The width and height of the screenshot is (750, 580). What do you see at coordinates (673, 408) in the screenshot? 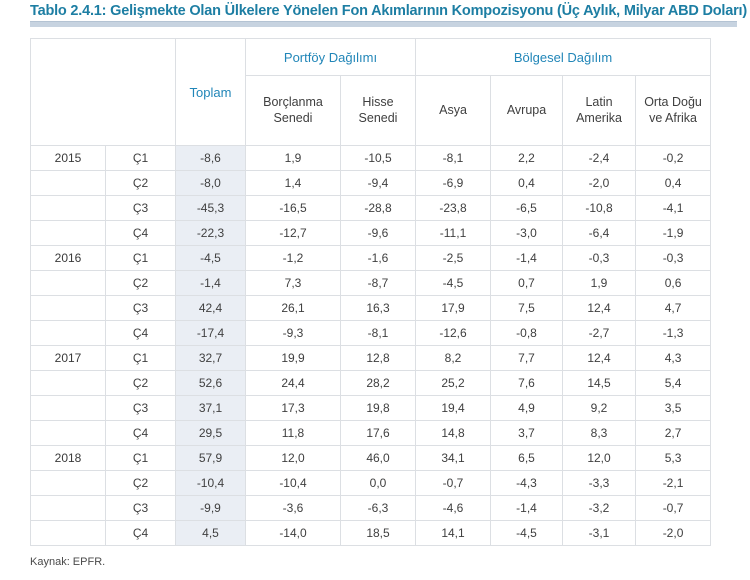
I see `value-cell: 3,5` at bounding box center [673, 408].